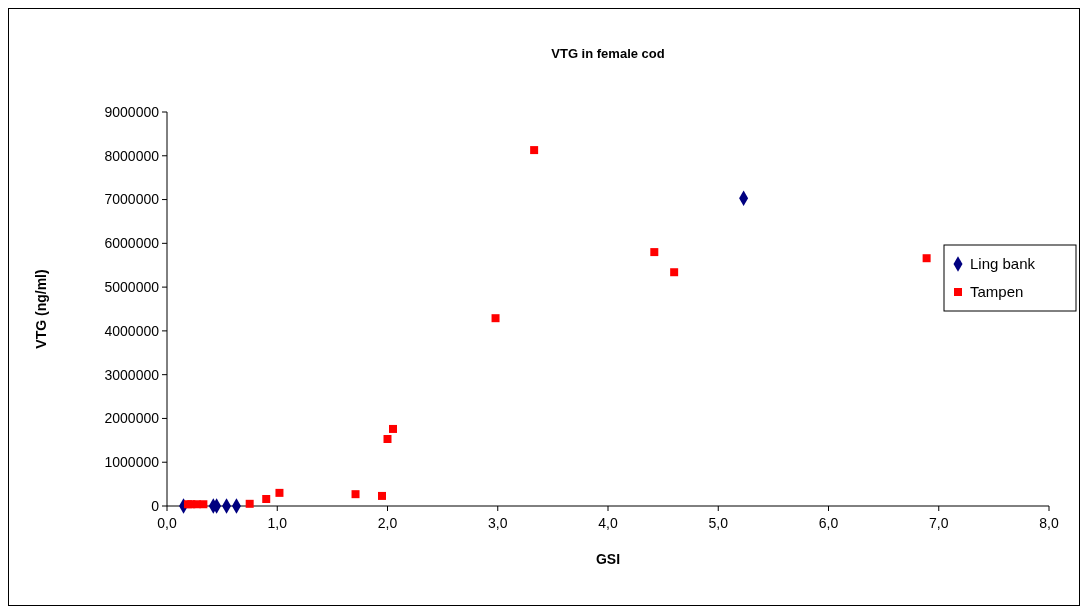  Describe the element at coordinates (718, 523) in the screenshot. I see `x-tick-label: 5,0` at that location.